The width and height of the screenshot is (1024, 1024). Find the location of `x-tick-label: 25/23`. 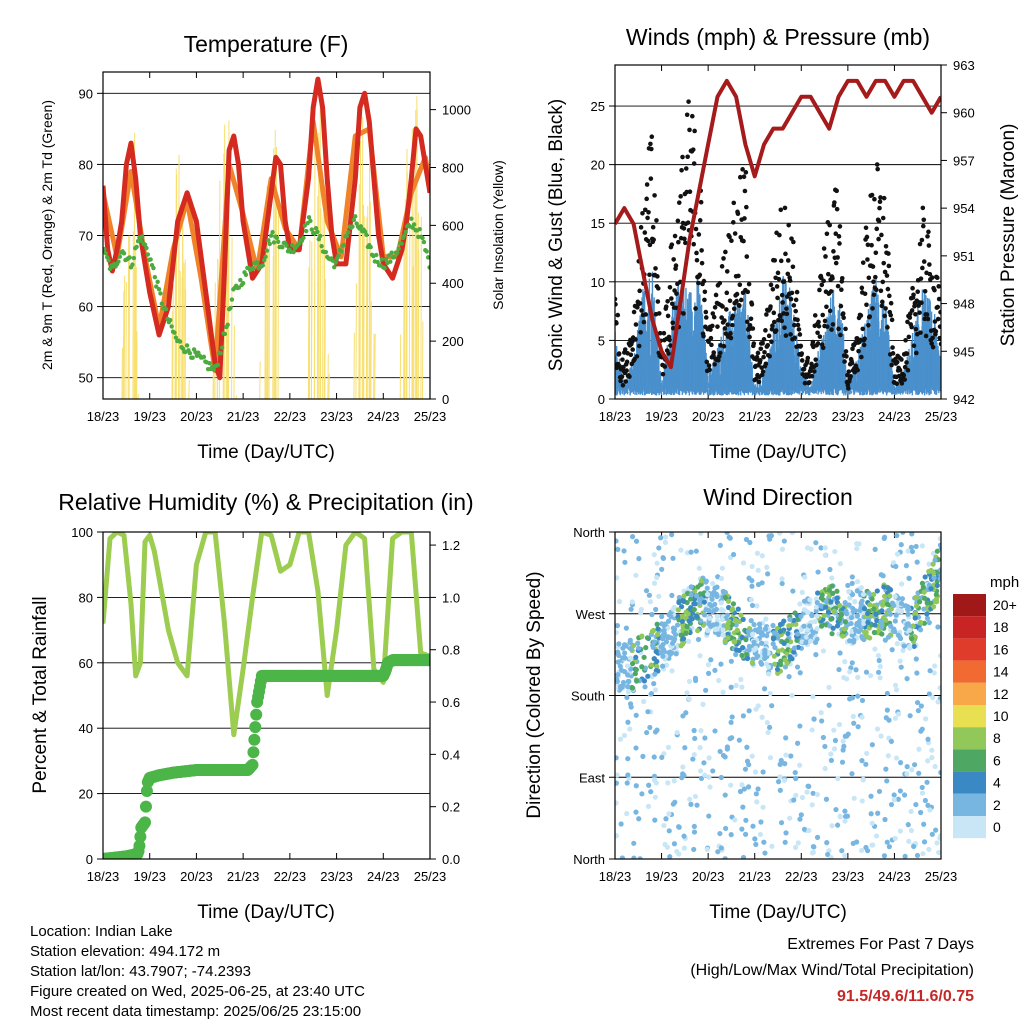

x-tick-label: 25/23 is located at coordinates (430, 416).